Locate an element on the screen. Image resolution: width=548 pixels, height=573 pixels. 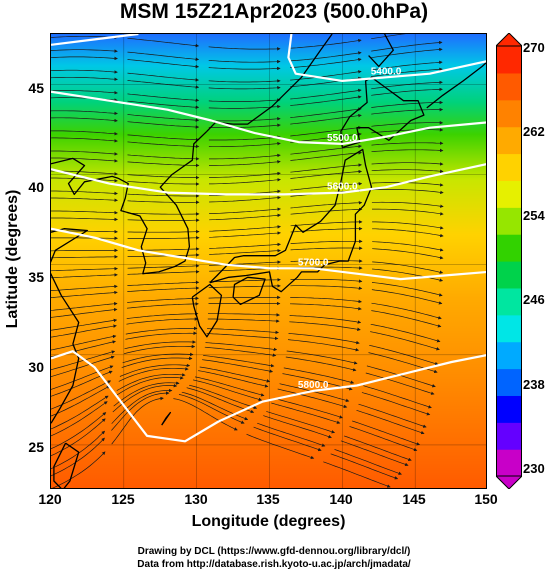
y-axis-label: Latitude (degrees) is located at coordinates (12, 259).